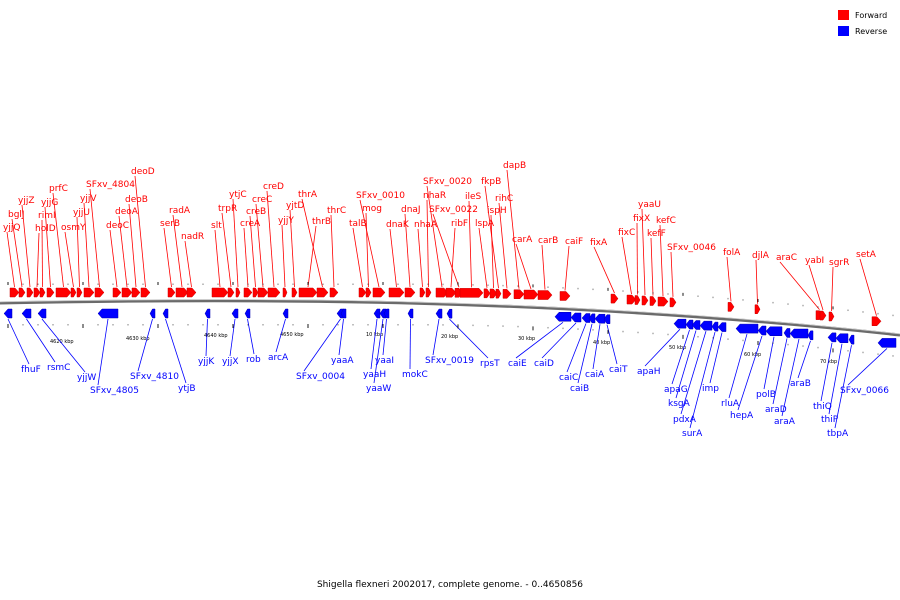 The height and width of the screenshot is (600, 900). What do you see at coordinates (864, 391) in the screenshot?
I see `reverse-gene-label: SFxv_0066` at bounding box center [864, 391].